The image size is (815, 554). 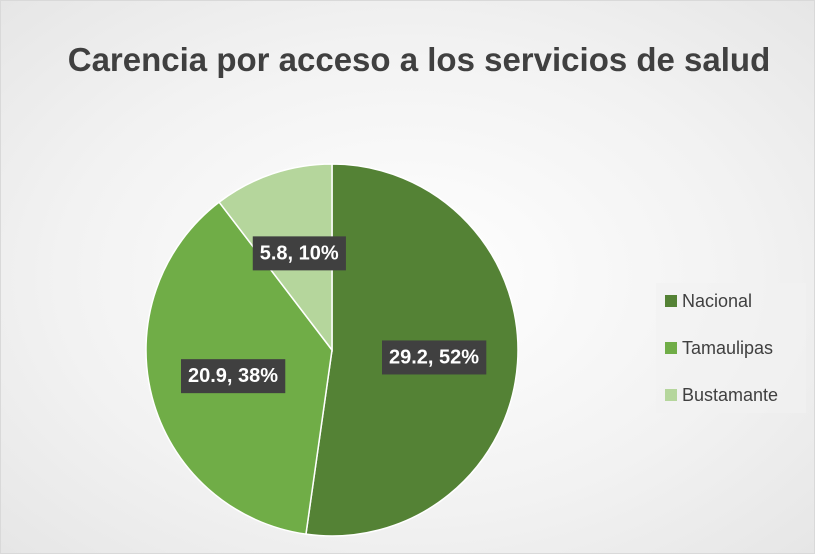 I want to click on data-label: 29.2, 52%, so click(x=434, y=357).